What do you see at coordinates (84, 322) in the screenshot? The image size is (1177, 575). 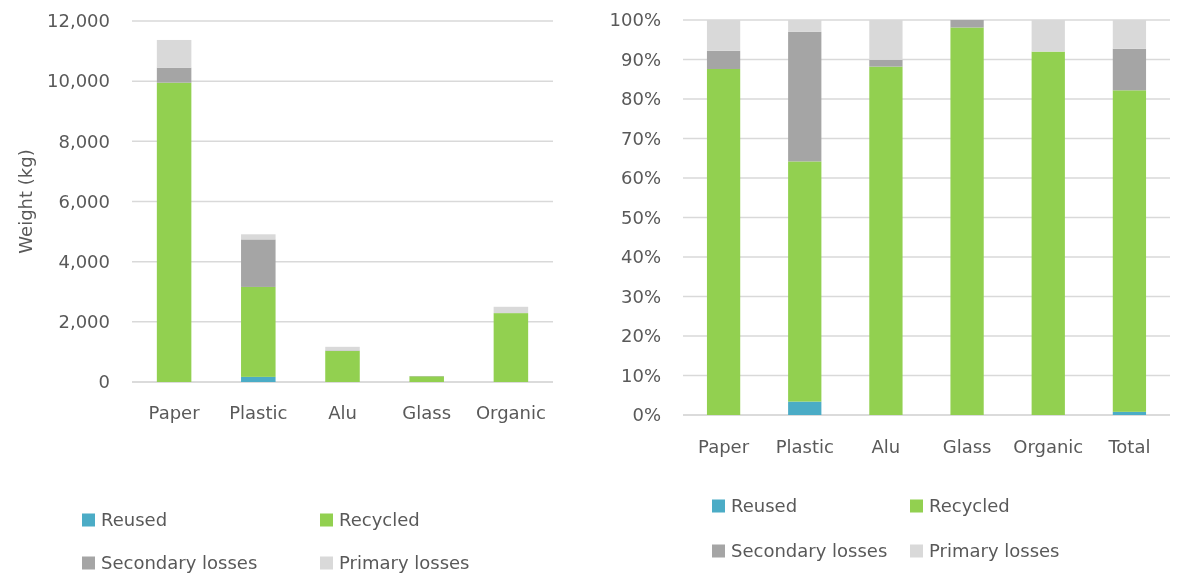 I see `y-tick-label: 2,000` at bounding box center [84, 322].